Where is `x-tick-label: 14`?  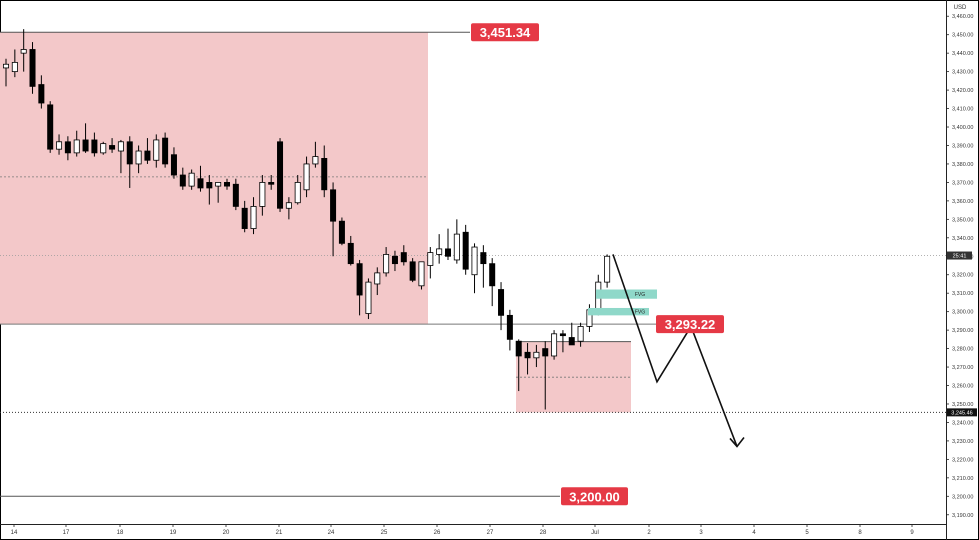 x-tick-label: 14 is located at coordinates (14, 533).